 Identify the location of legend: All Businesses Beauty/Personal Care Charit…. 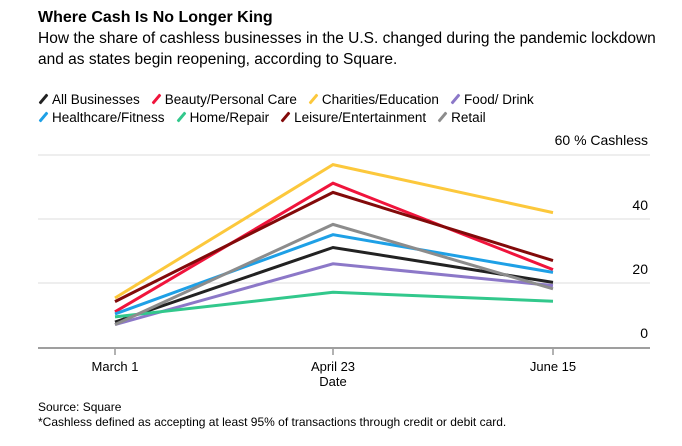
(358, 109).